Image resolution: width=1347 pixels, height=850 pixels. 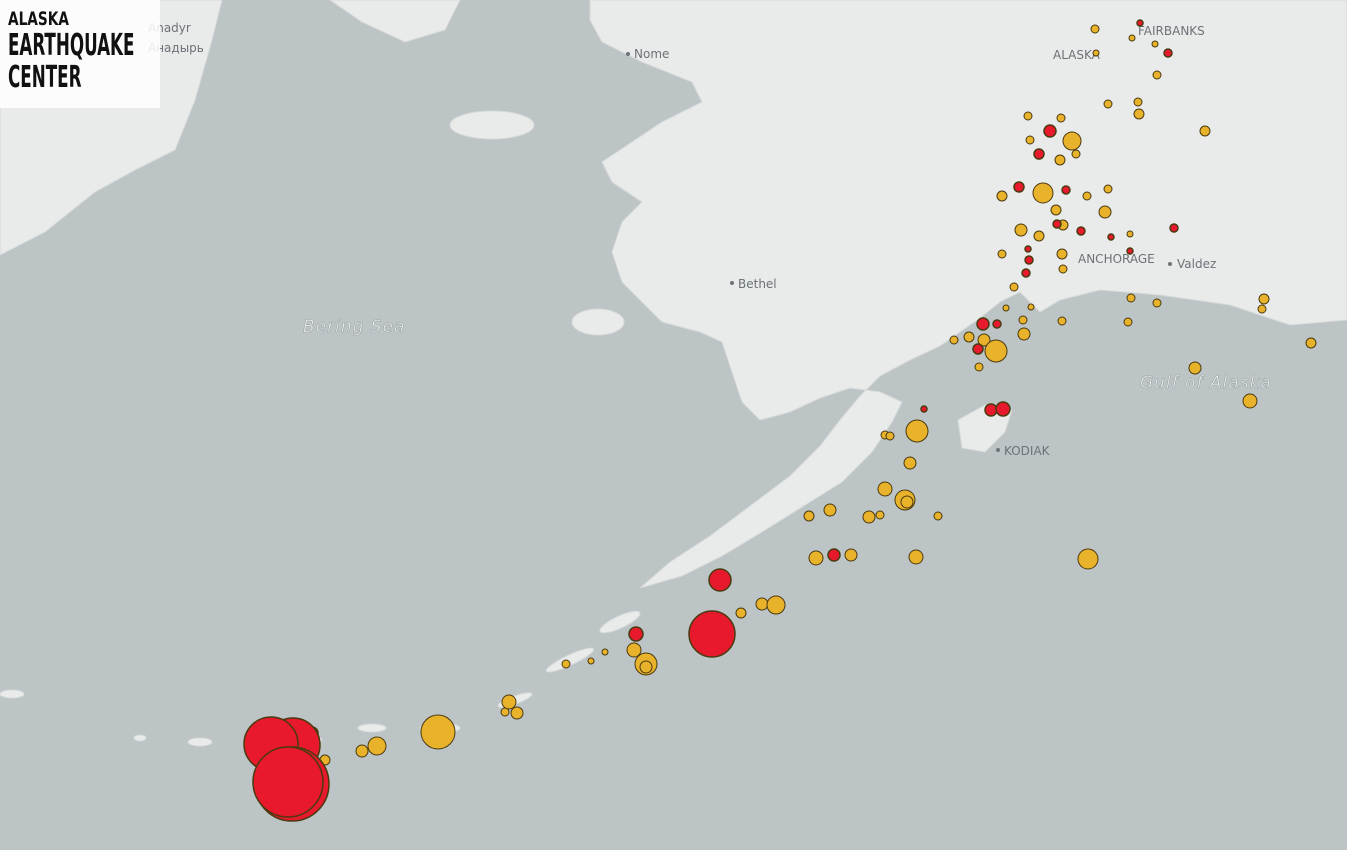 What do you see at coordinates (1196, 264) in the screenshot?
I see `place-label: Valdez` at bounding box center [1196, 264].